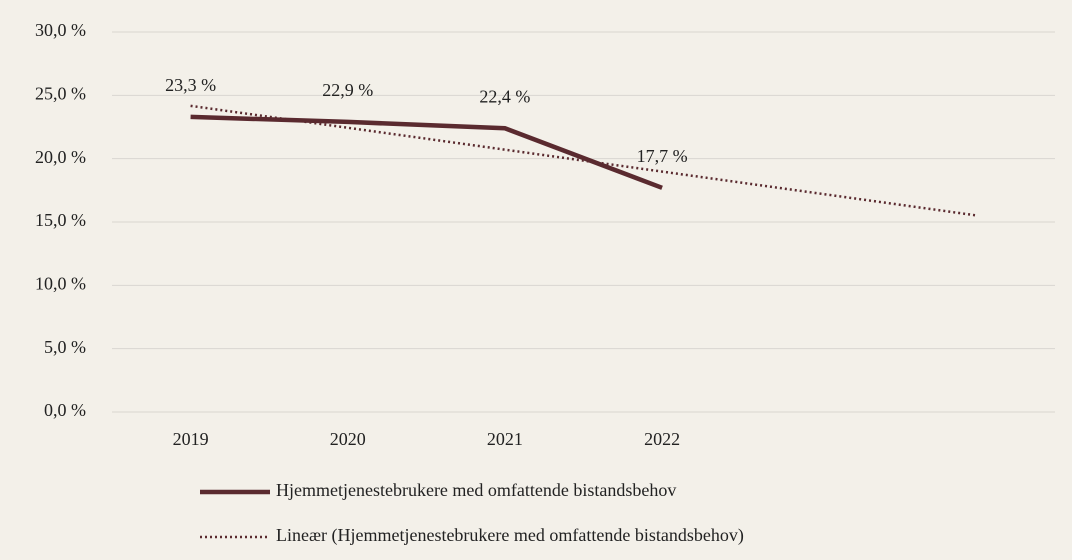 The height and width of the screenshot is (560, 1072). I want to click on y-tick-label: 20,0 %, so click(60, 157).